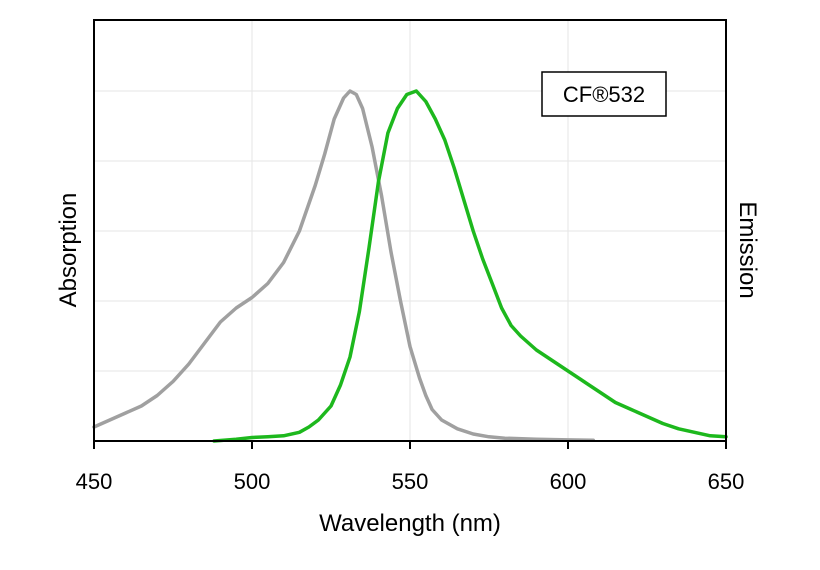 This screenshot has width=820, height=570. I want to click on x-tick-label: 550, so click(410, 481).